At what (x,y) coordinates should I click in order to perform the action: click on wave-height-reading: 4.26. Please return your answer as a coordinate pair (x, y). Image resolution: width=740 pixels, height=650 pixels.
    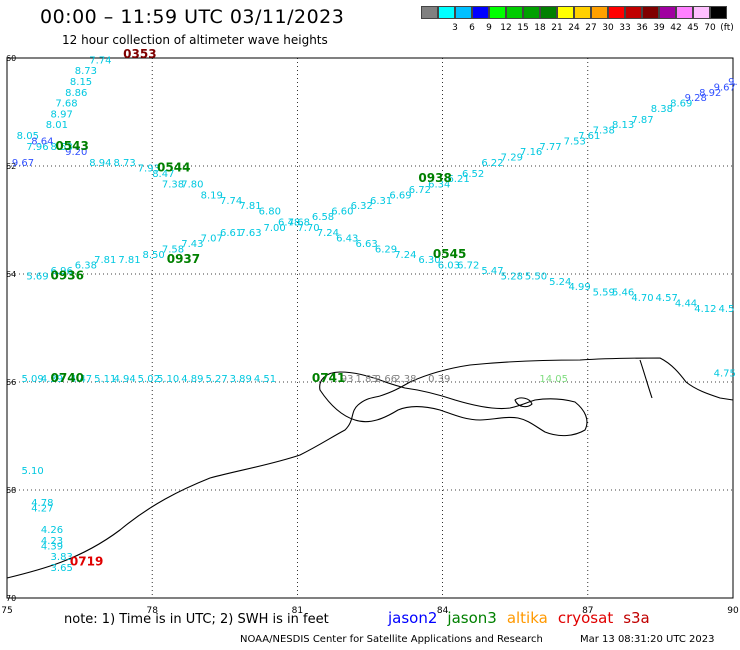
    Looking at the image, I should click on (52, 530).